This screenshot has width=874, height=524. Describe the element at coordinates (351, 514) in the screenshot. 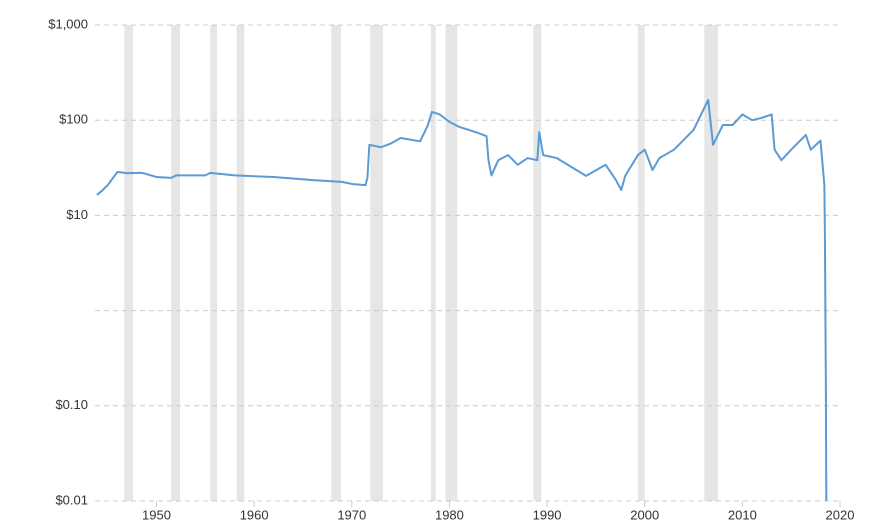

I see `x-tick-label: 1970` at that location.